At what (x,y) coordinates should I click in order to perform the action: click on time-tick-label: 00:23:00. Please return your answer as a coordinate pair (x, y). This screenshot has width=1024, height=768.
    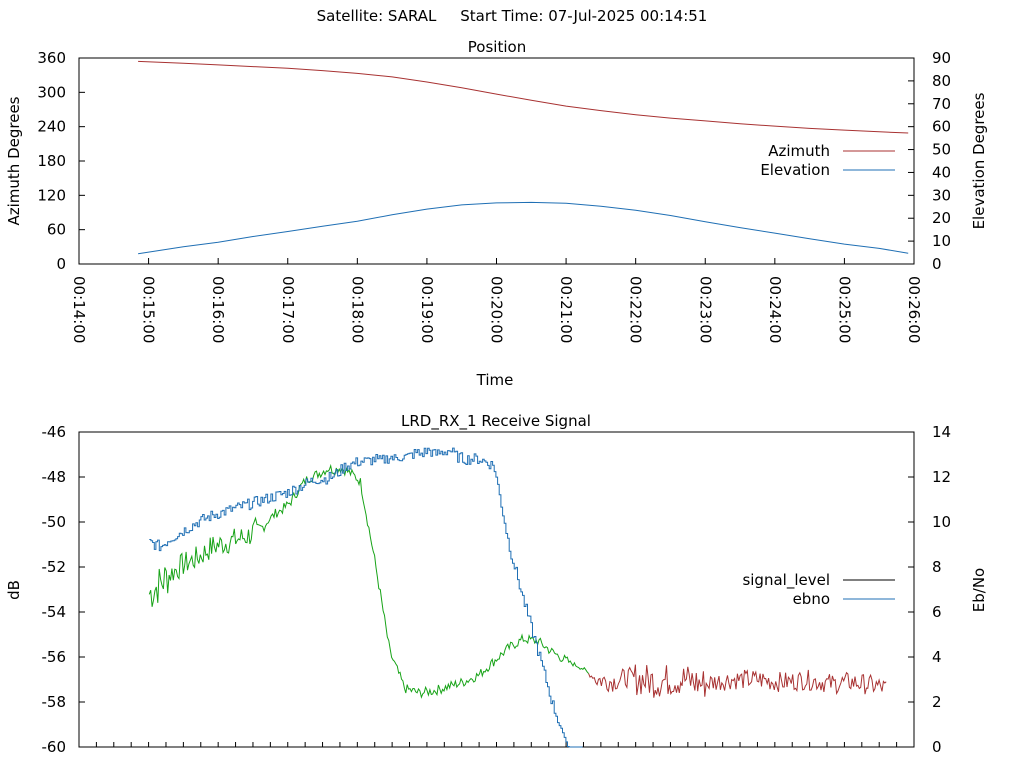
    Looking at the image, I should click on (705, 309).